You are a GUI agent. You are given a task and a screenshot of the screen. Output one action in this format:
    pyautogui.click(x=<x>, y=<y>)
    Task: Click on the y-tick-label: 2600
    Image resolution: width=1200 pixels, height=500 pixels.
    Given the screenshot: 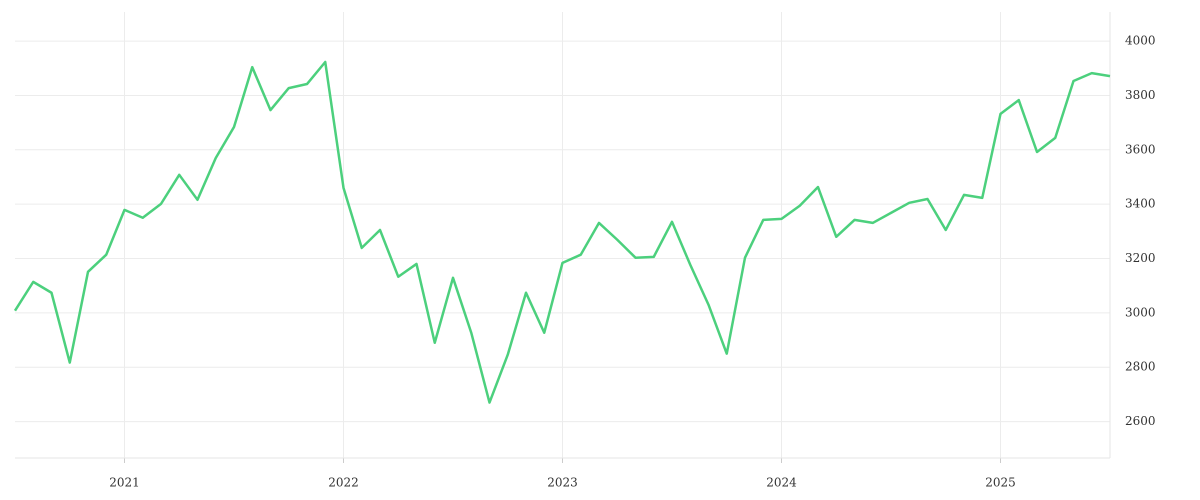 What is the action you would take?
    pyautogui.click(x=1140, y=421)
    